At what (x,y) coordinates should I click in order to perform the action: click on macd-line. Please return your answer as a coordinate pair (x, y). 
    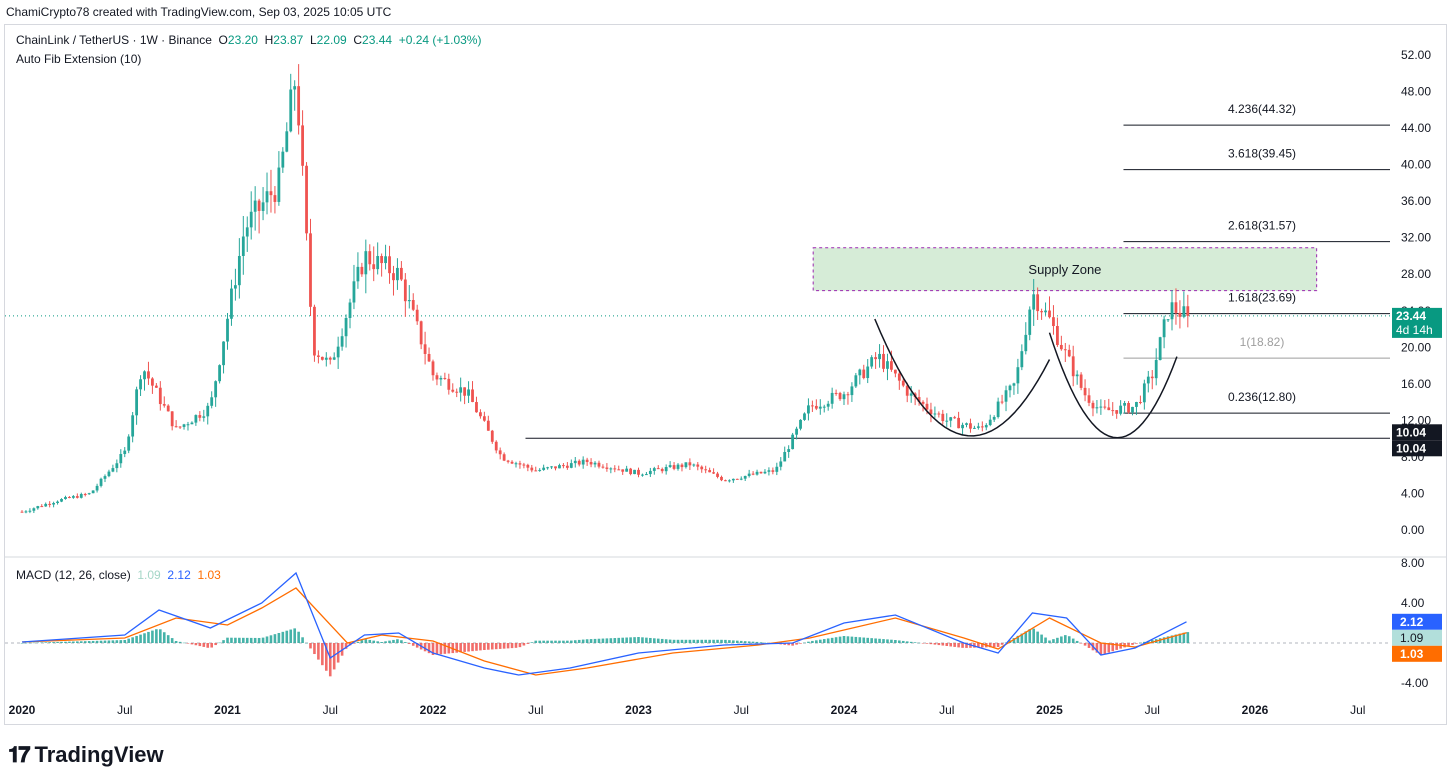
    Looking at the image, I should click on (604, 623).